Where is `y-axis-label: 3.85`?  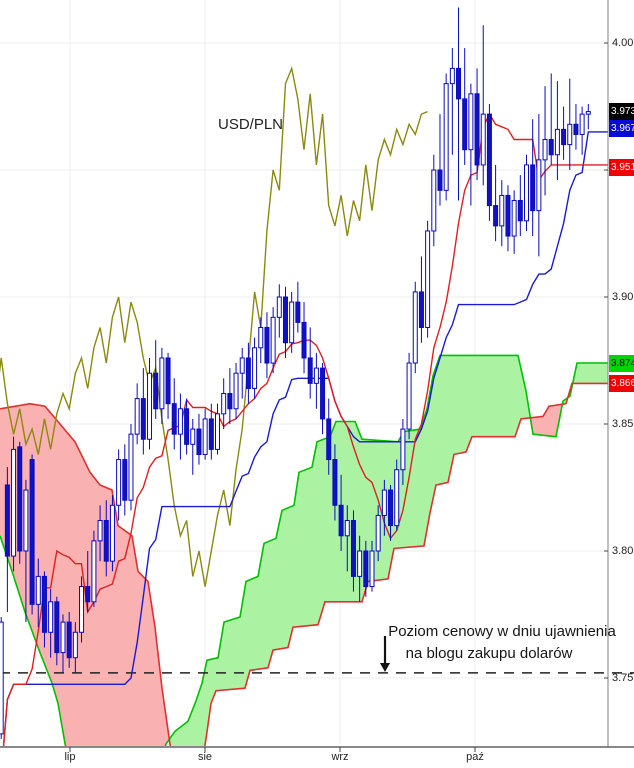 y-axis-label: 3.85 is located at coordinates (623, 423).